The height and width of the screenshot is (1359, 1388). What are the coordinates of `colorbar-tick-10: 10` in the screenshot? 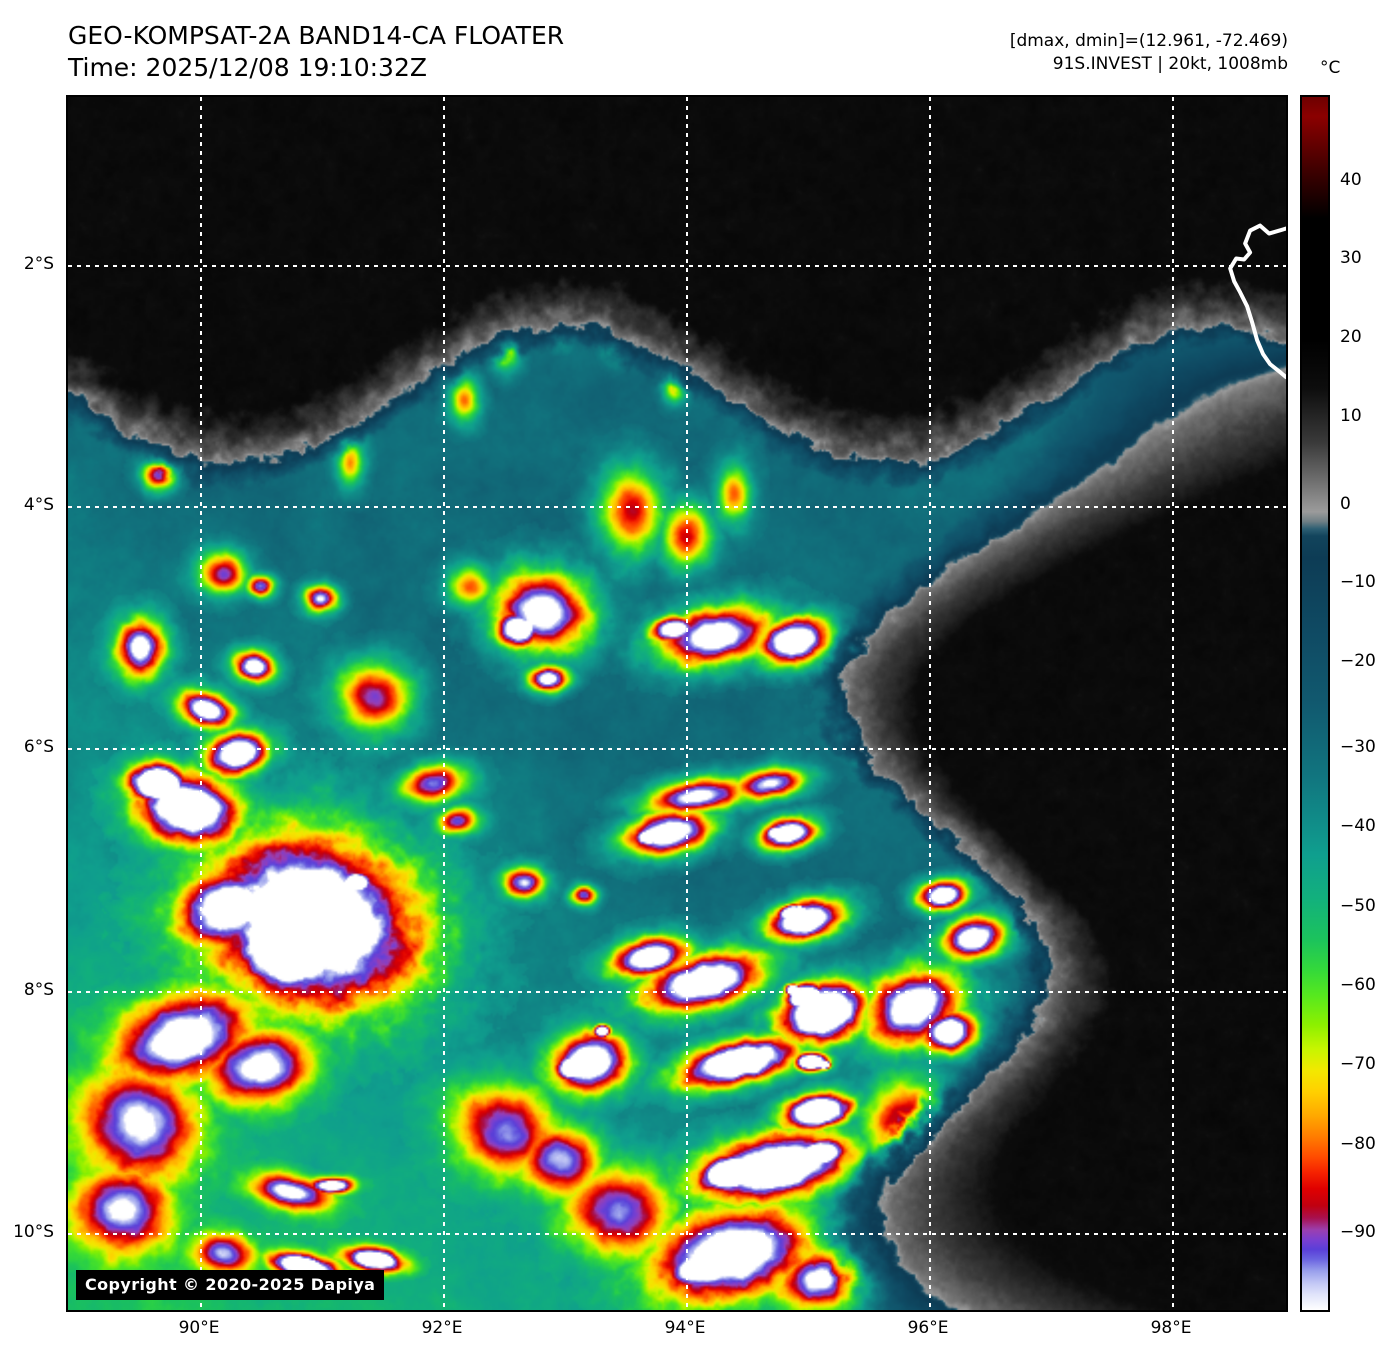 It's located at (1351, 416).